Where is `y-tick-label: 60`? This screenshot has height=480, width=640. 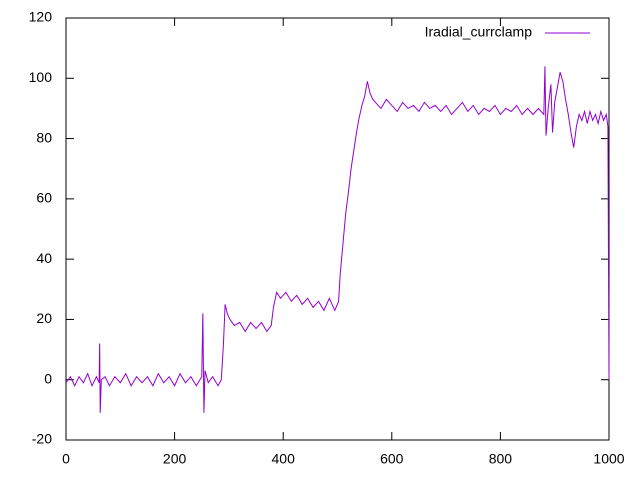
y-tick-label: 60 is located at coordinates (44, 198).